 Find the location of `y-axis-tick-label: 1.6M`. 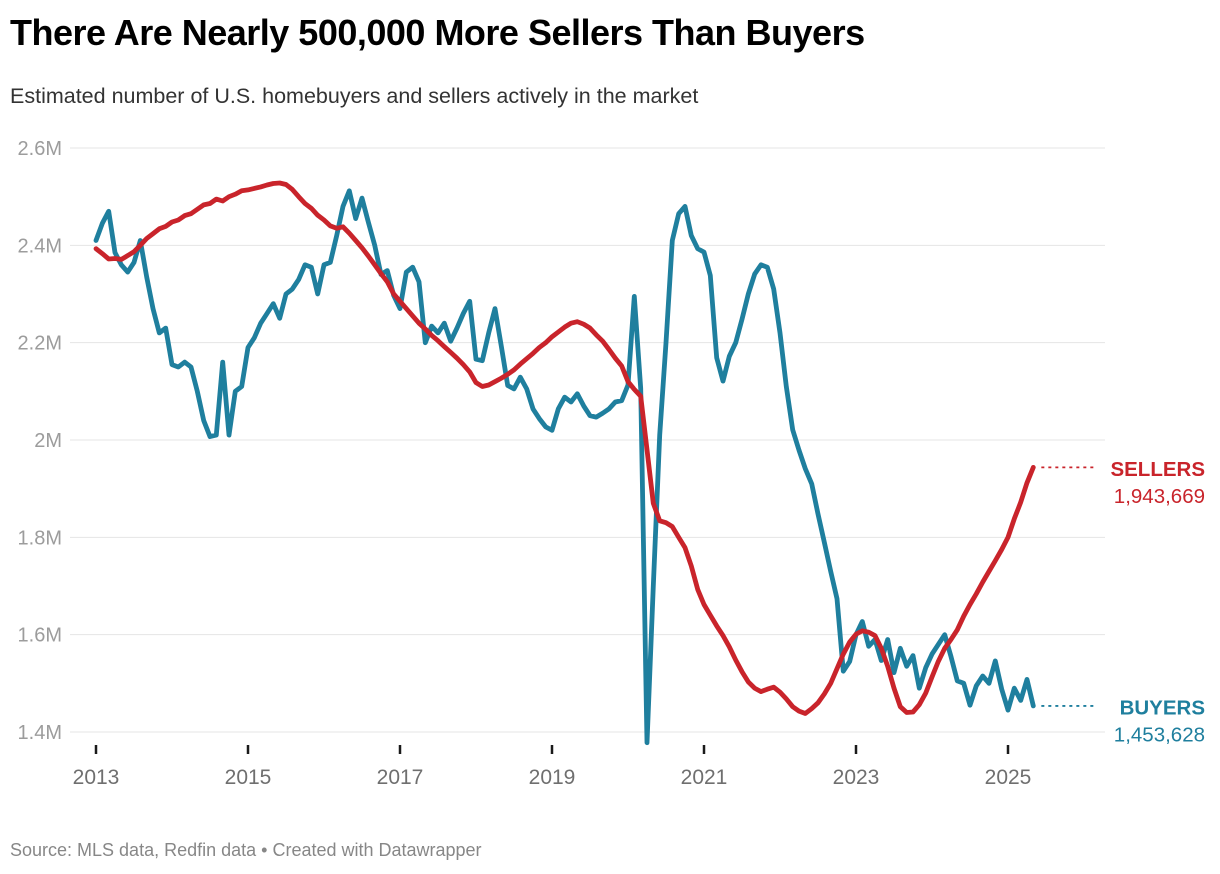

y-axis-tick-label: 1.6M is located at coordinates (40, 636).